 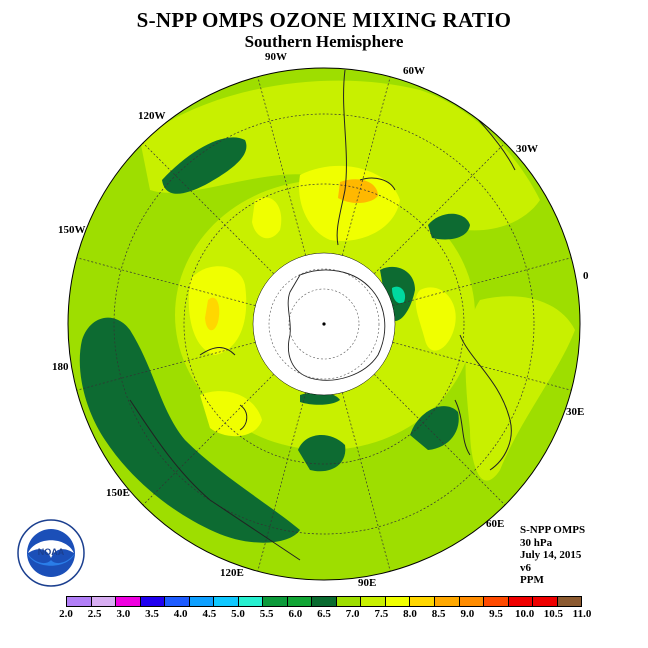 I want to click on colorbar-tick-label: 8.5, so click(x=438, y=614).